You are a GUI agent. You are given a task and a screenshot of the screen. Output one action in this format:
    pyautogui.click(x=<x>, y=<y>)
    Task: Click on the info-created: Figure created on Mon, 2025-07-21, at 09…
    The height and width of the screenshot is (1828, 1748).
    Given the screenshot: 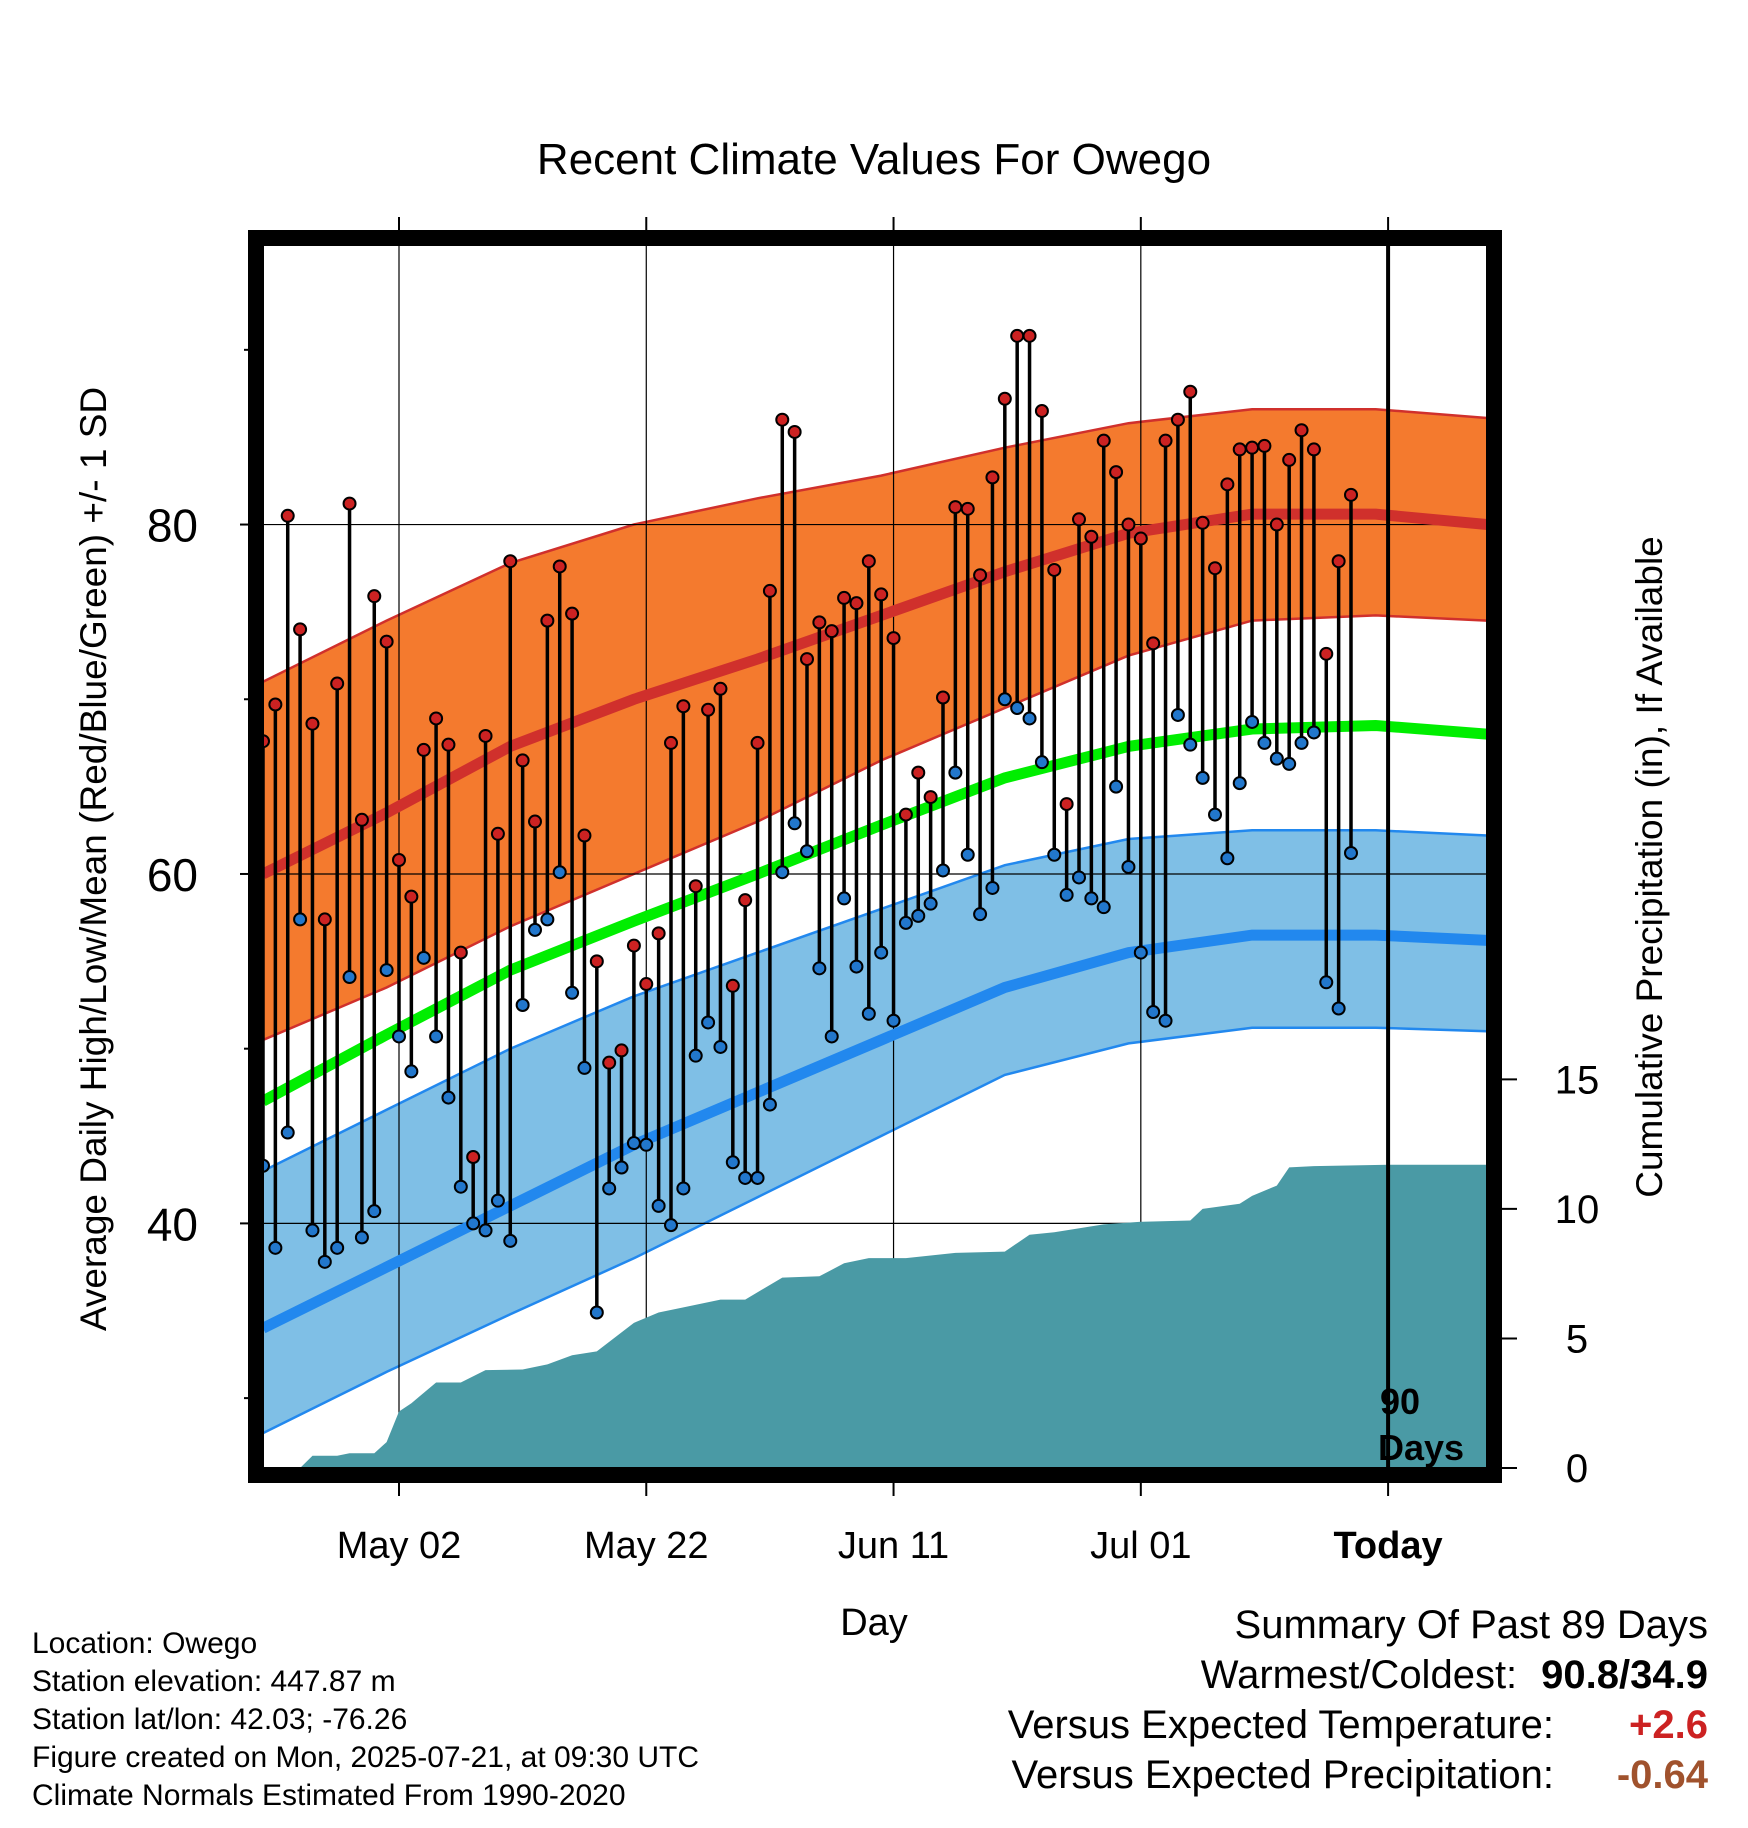 What is the action you would take?
    pyautogui.click(x=366, y=1757)
    